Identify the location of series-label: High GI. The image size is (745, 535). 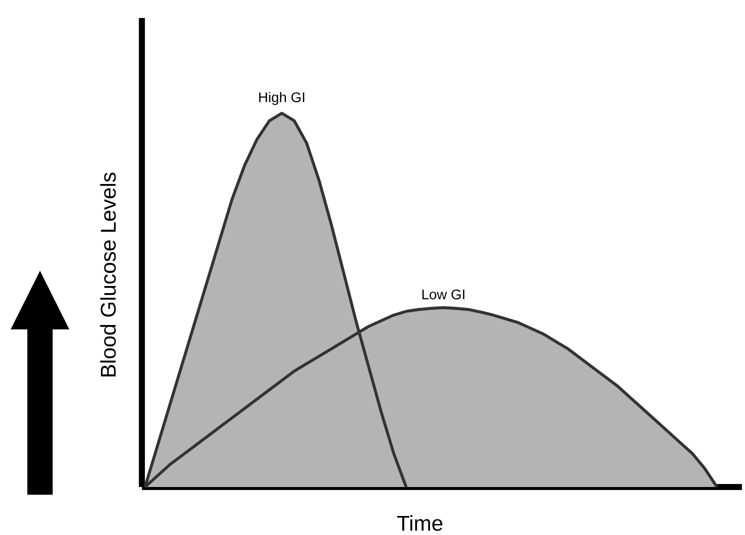
(281, 98).